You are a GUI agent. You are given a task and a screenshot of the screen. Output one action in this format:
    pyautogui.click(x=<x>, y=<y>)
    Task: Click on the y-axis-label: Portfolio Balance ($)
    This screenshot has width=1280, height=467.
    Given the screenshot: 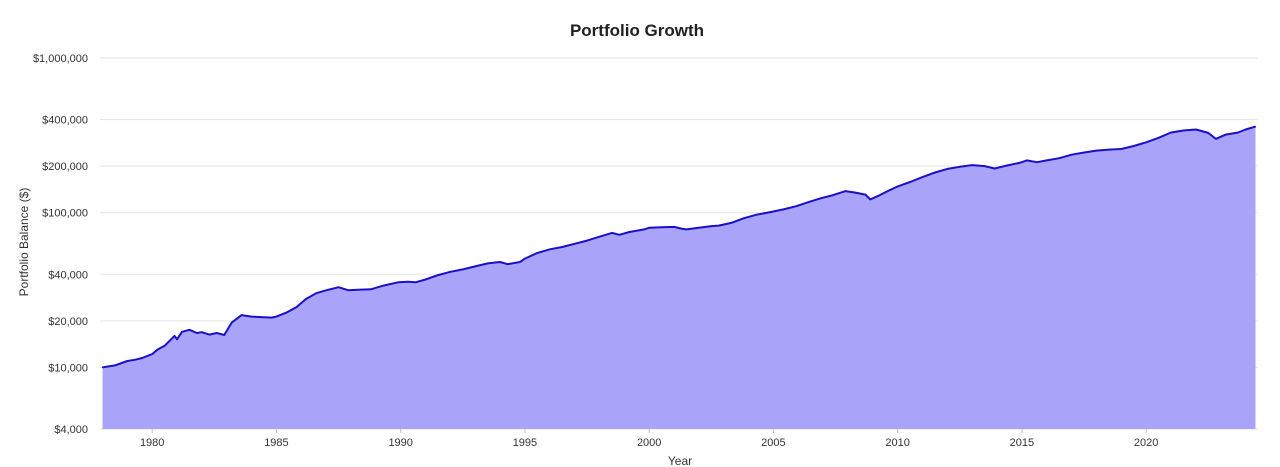 What is the action you would take?
    pyautogui.click(x=24, y=242)
    